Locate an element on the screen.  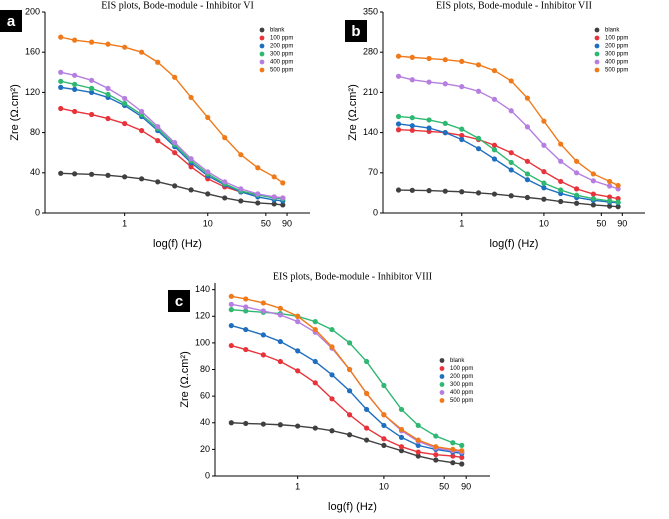
y-tick-label: 210 is located at coordinates (370, 92).